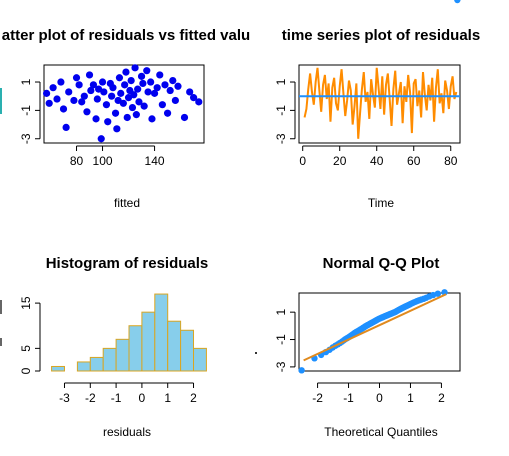 This screenshot has width=509, height=456. Describe the element at coordinates (127, 432) in the screenshot. I see `x-axis-label: residuals` at that location.